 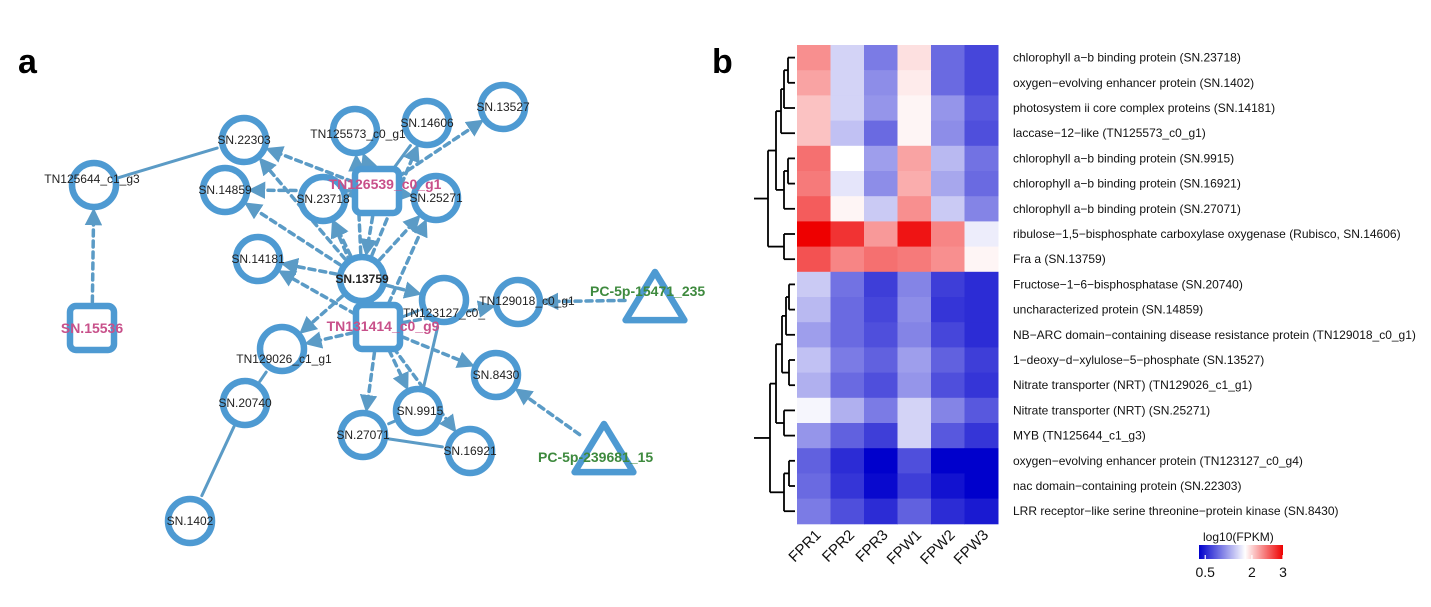 I want to click on heatmap-cell-r12-fpw2, so click(x=948, y=360).